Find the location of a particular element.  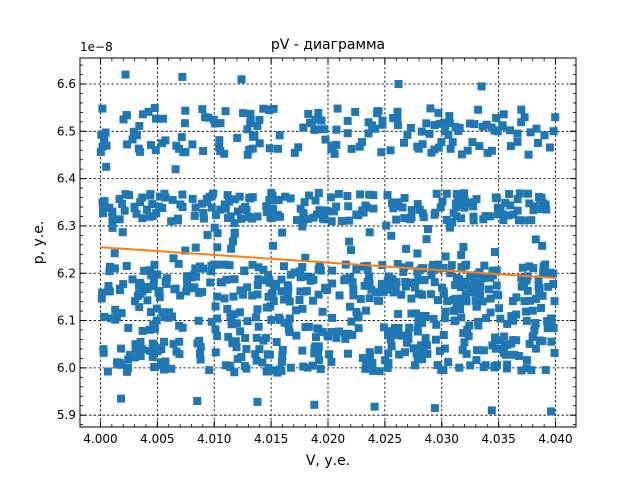

y-tick-label: 5.9 is located at coordinates (66, 415).